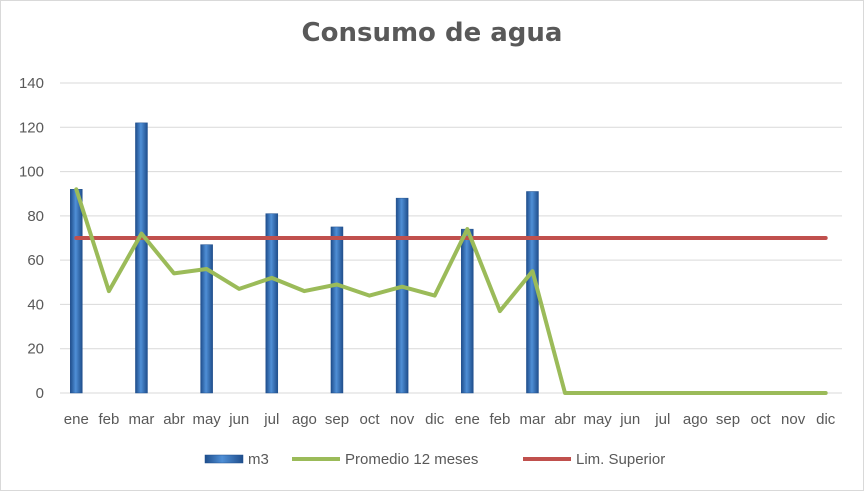 The width and height of the screenshot is (864, 491). Describe the element at coordinates (224, 459) in the screenshot. I see `legend-swatch-bar` at that location.